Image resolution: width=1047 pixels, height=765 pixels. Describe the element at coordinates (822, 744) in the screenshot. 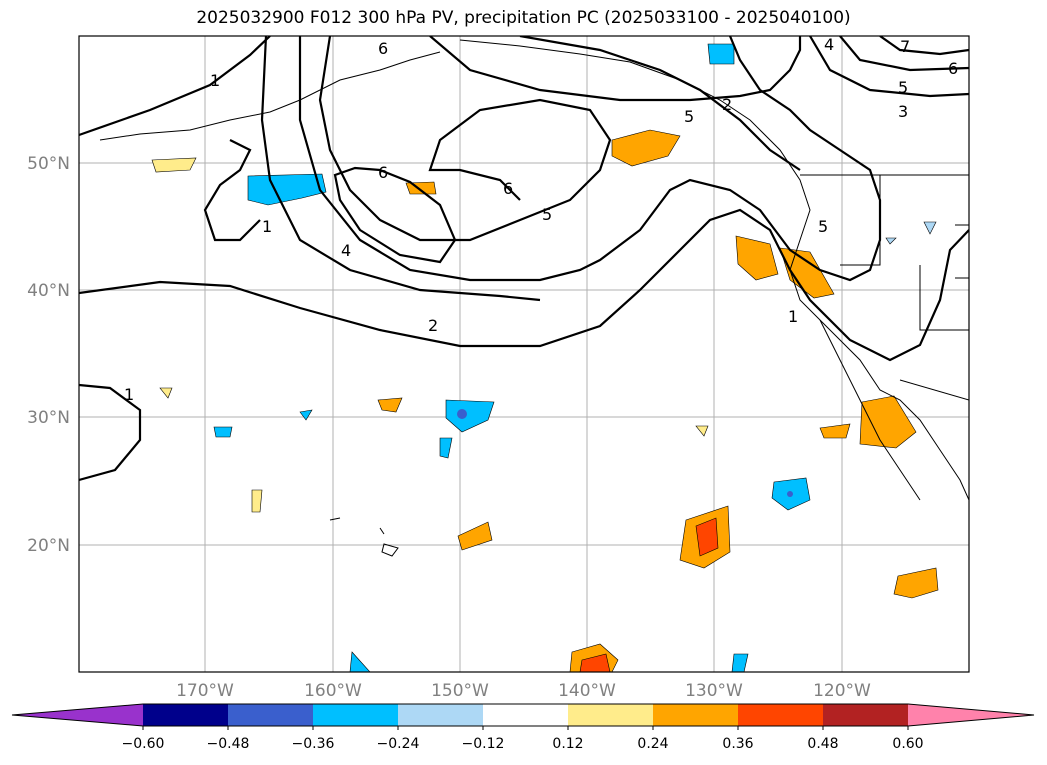

I see `colorbar-tick-label: 0.48` at that location.